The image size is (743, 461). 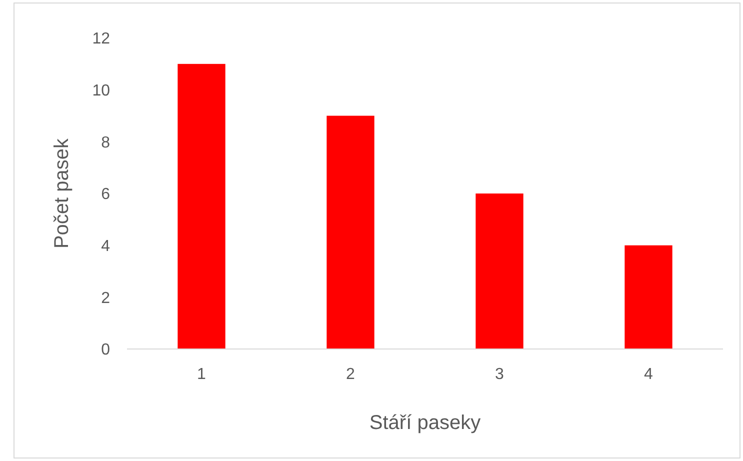 I want to click on x-tick-label: 1, so click(x=201, y=374).